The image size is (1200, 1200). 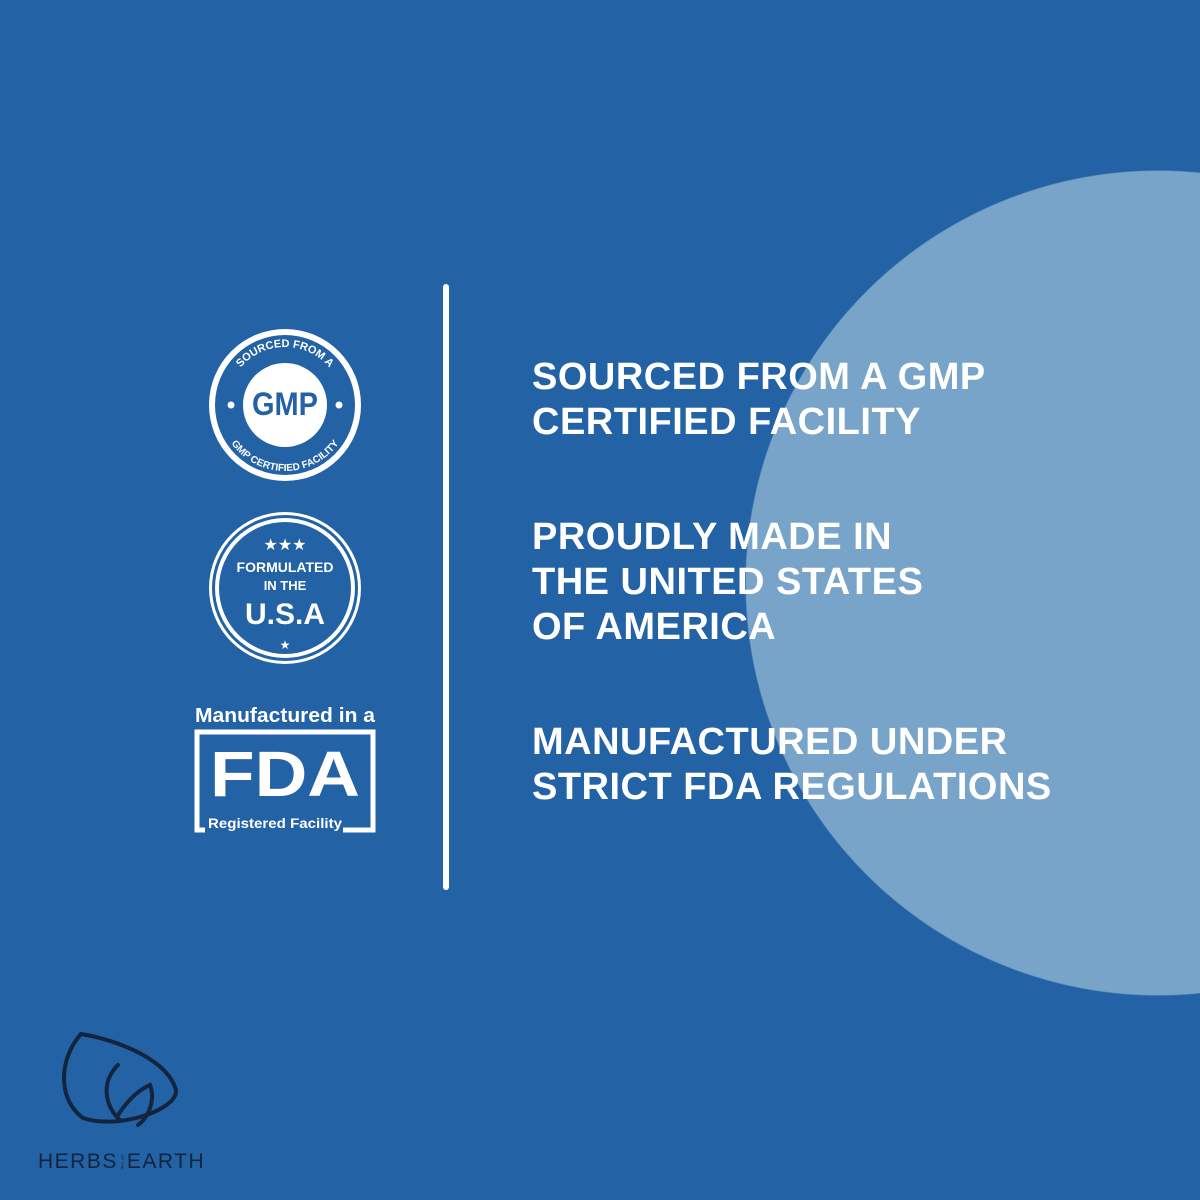 I want to click on usa-line1: FORMULATED, so click(x=285, y=567).